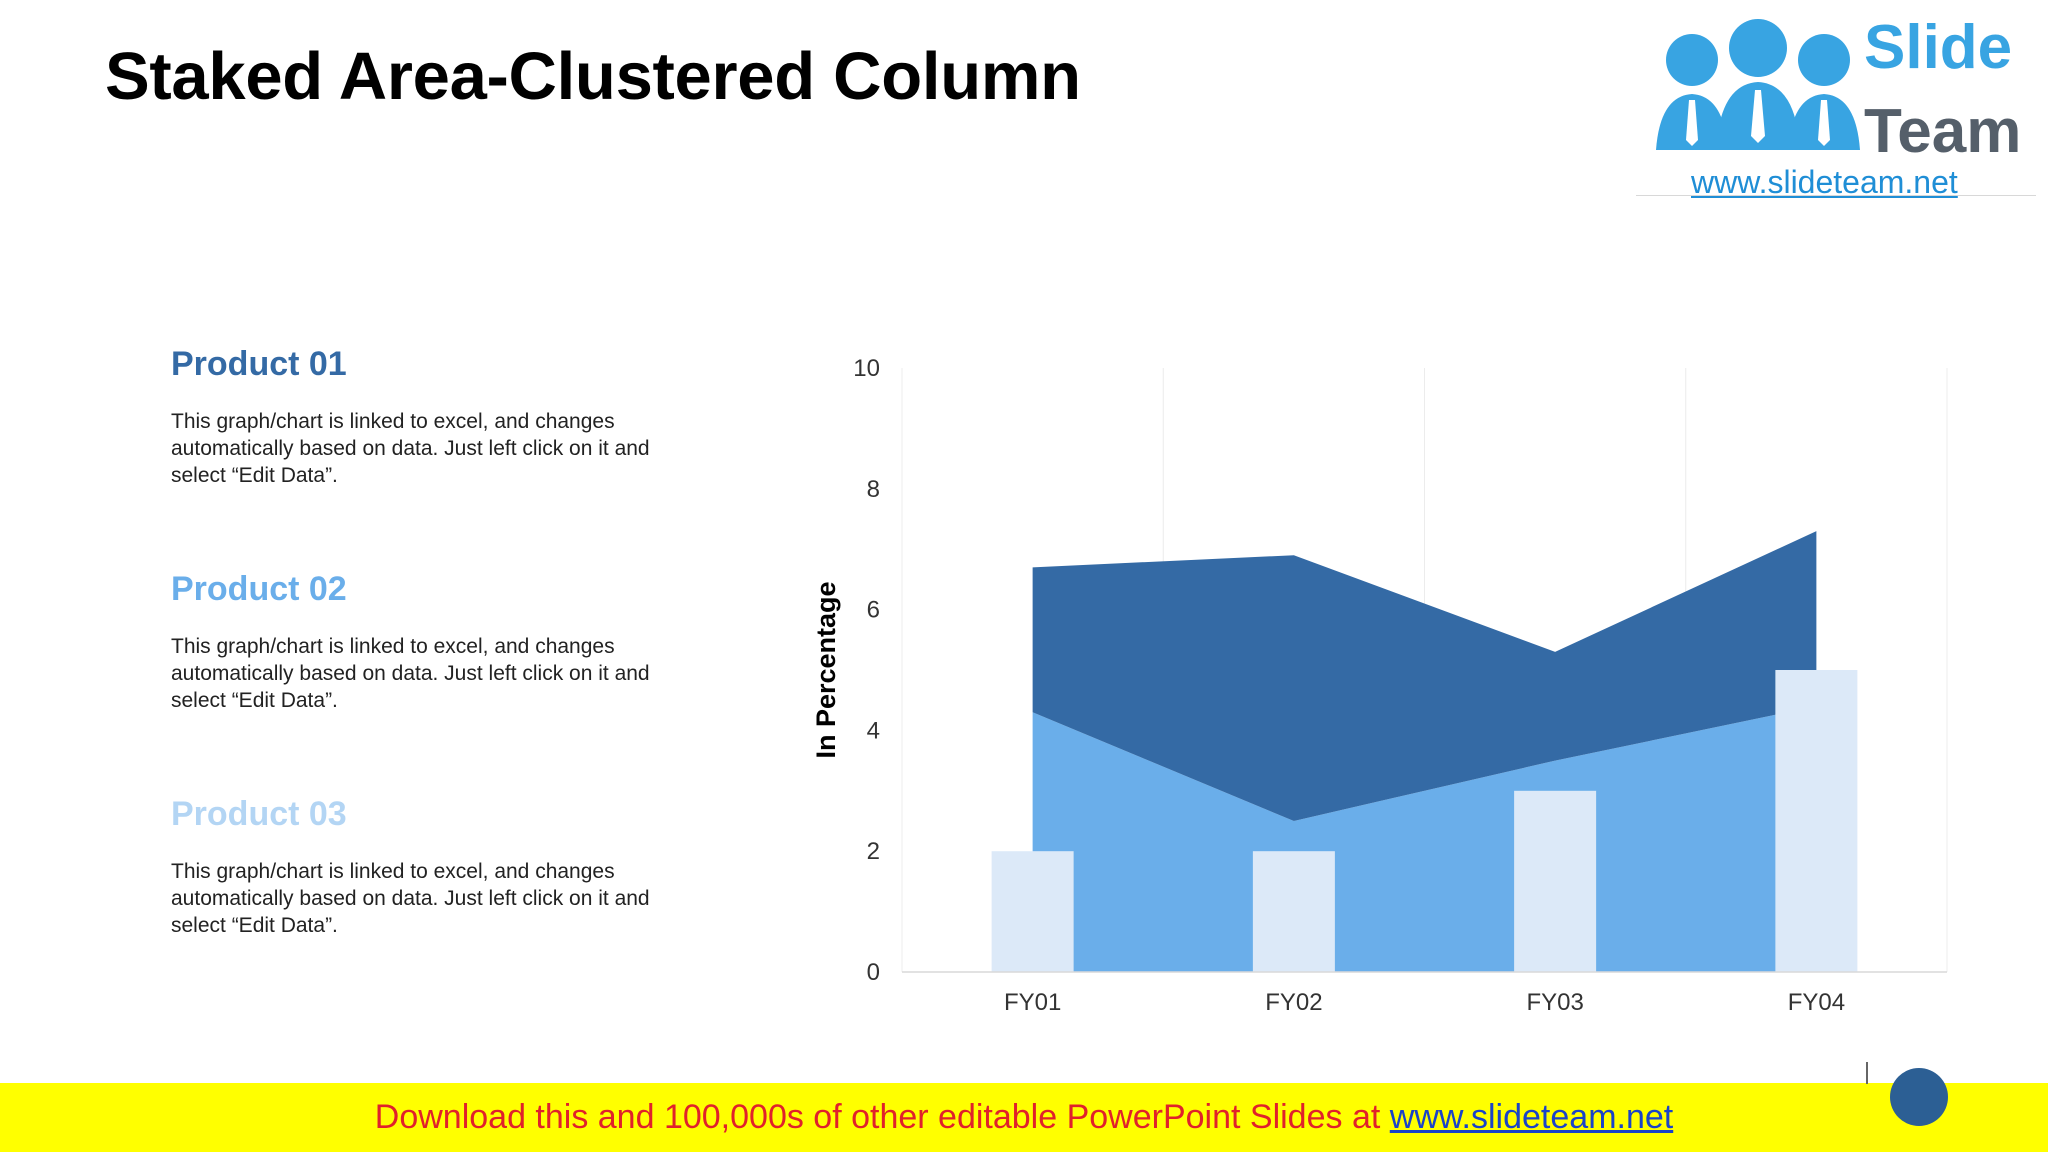 This screenshot has height=1152, width=2048. I want to click on y-axis-title: In Percentage, so click(826, 669).